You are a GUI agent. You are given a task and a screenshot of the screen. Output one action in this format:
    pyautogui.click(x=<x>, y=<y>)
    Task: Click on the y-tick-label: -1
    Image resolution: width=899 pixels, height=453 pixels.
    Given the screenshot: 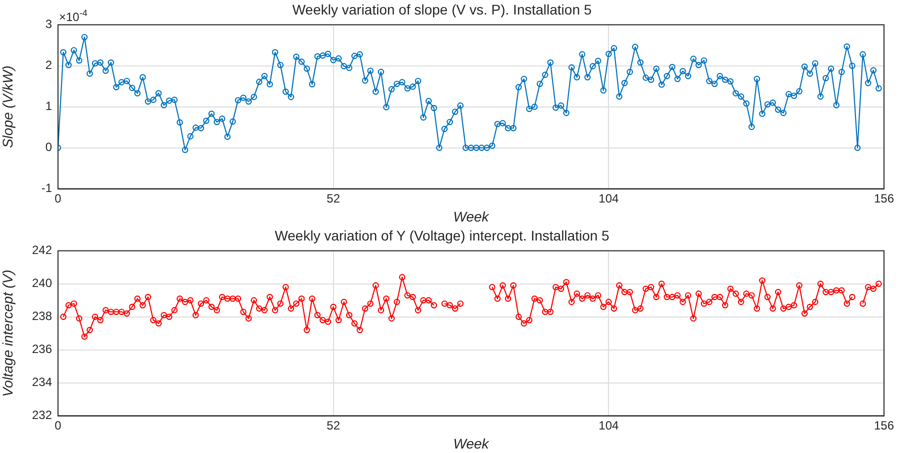 What is the action you would take?
    pyautogui.click(x=46, y=188)
    